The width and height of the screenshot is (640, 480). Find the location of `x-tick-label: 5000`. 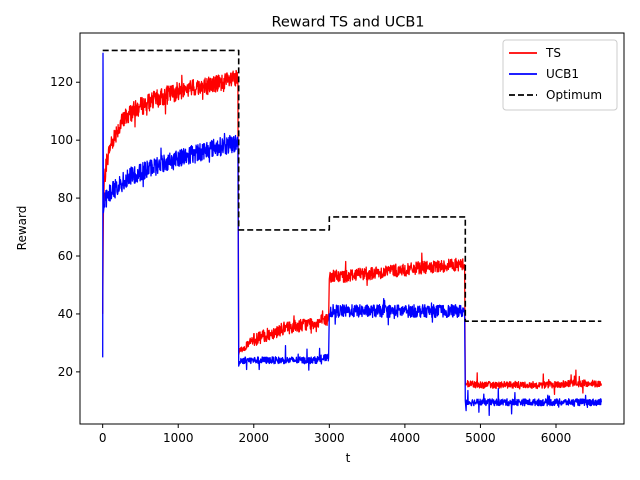

x-tick-label: 5000 is located at coordinates (480, 438).